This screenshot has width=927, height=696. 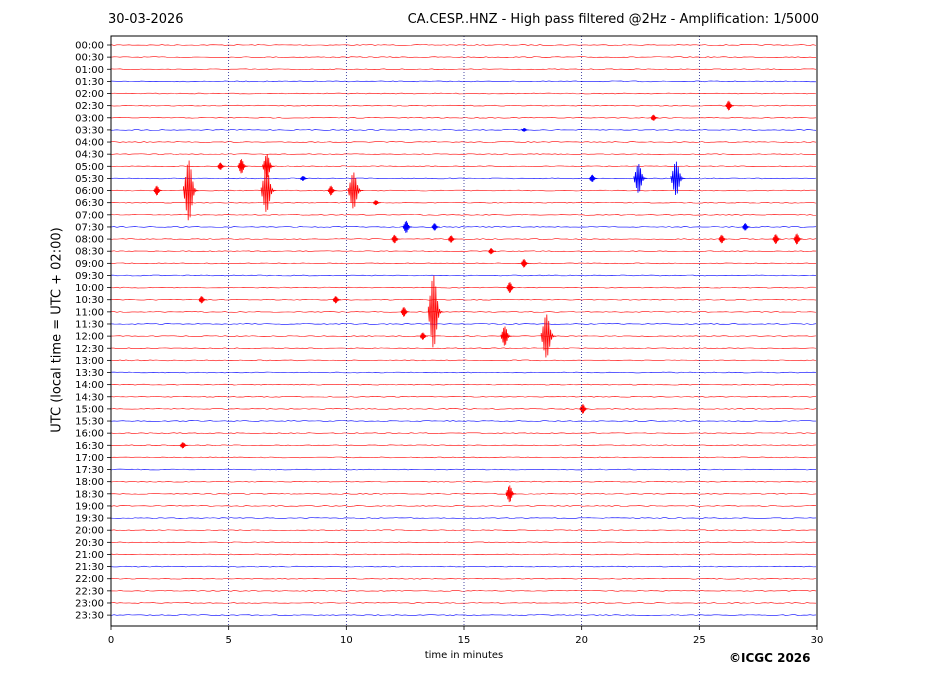 I want to click on y-tick-label: 15:30, so click(x=89, y=422).